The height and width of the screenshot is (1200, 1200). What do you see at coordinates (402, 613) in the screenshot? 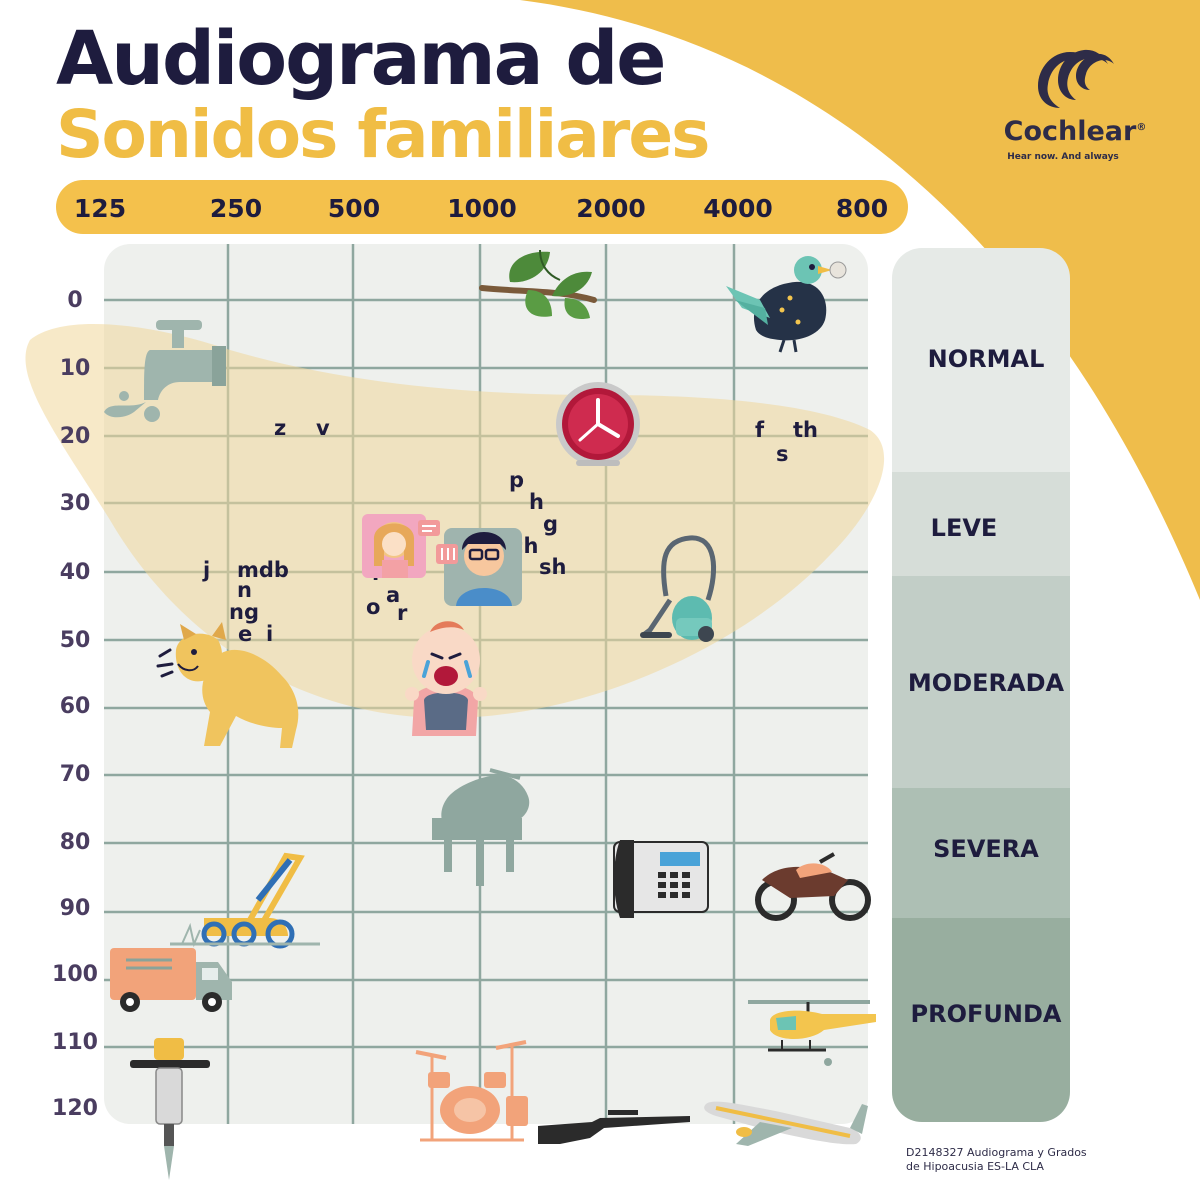
I see `phoneme-r: r` at bounding box center [402, 613].